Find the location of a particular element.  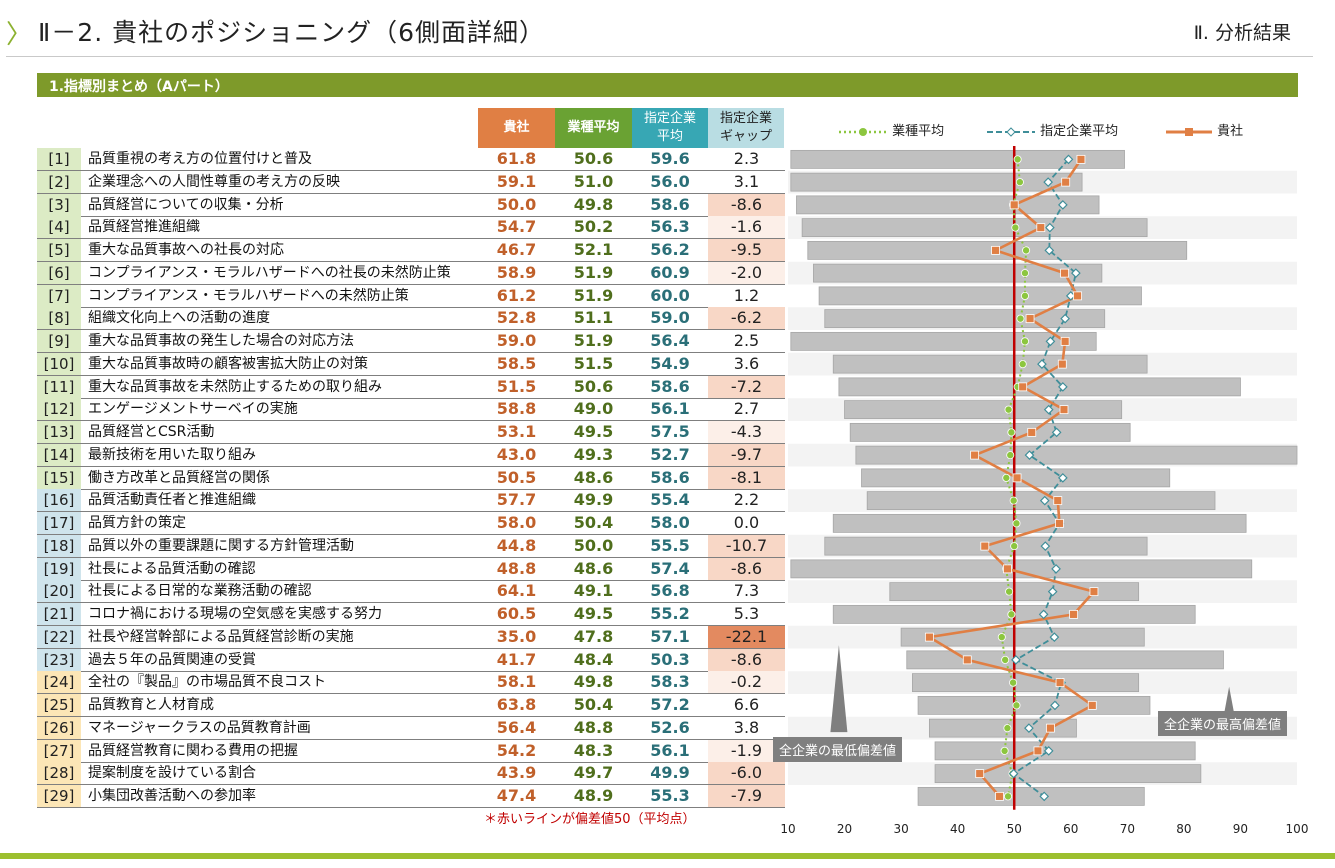

row-index: [29] is located at coordinates (59, 796).